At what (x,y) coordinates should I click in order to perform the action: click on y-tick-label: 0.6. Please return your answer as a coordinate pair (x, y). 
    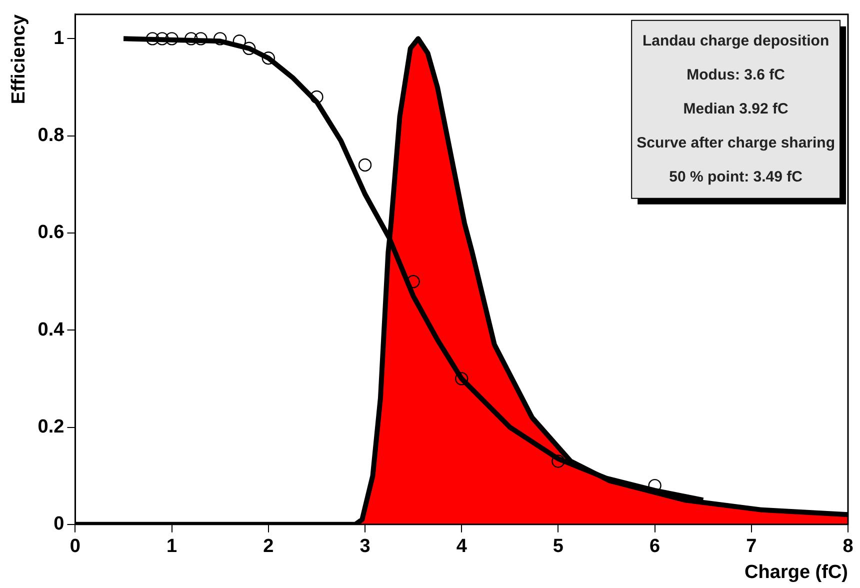
    Looking at the image, I should click on (51, 233).